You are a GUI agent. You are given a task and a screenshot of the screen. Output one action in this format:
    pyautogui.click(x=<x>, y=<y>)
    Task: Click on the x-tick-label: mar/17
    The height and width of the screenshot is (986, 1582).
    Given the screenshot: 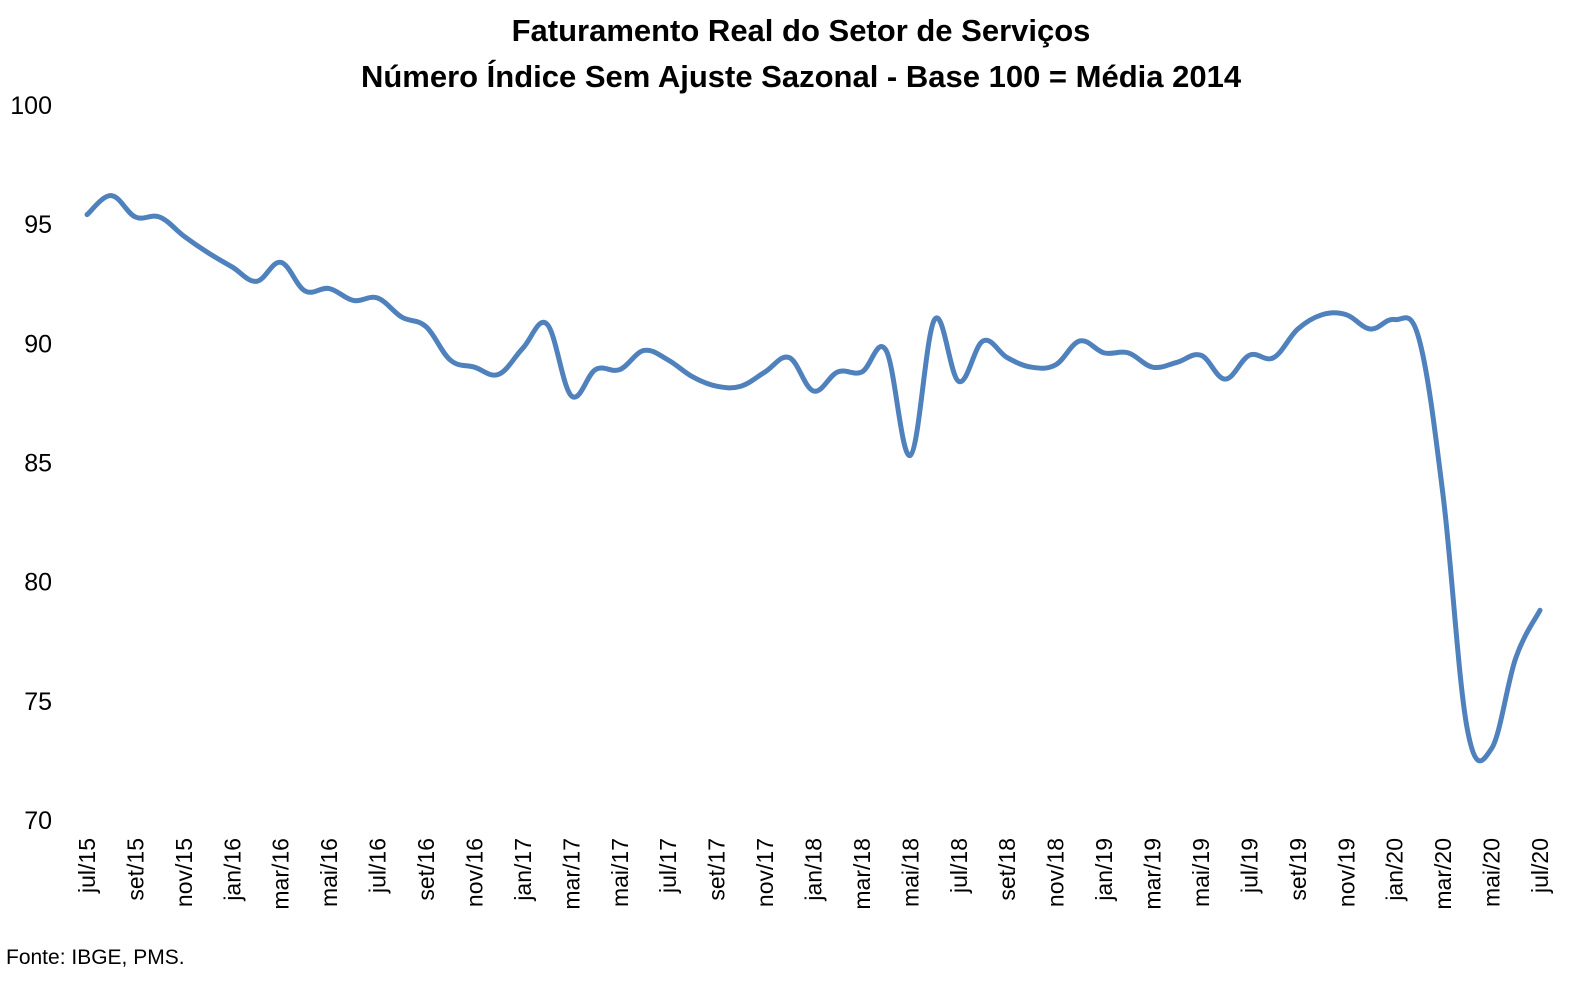 What is the action you would take?
    pyautogui.click(x=571, y=874)
    